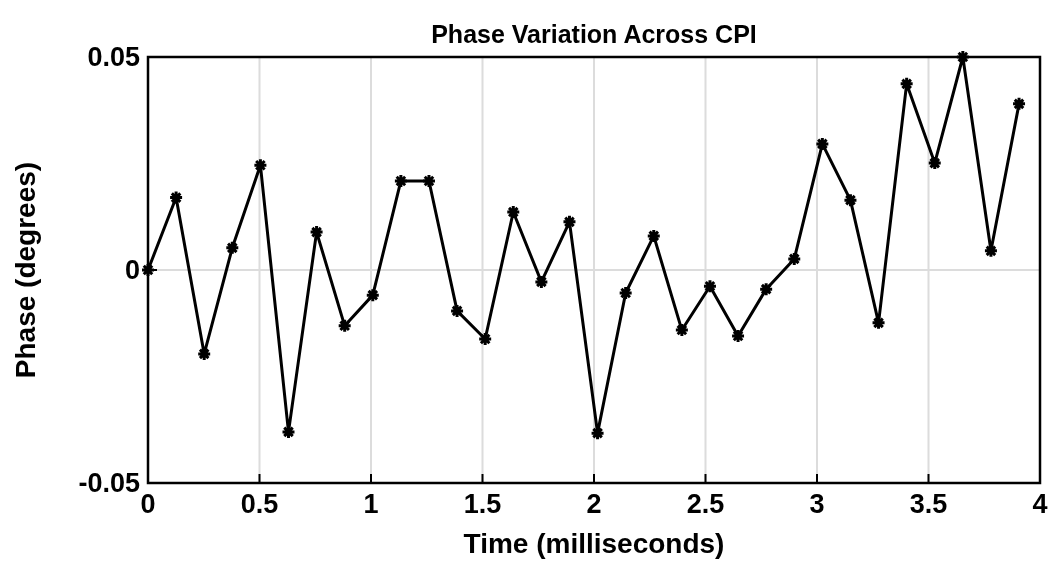  Describe the element at coordinates (594, 504) in the screenshot. I see `x-tick-label: 2` at that location.